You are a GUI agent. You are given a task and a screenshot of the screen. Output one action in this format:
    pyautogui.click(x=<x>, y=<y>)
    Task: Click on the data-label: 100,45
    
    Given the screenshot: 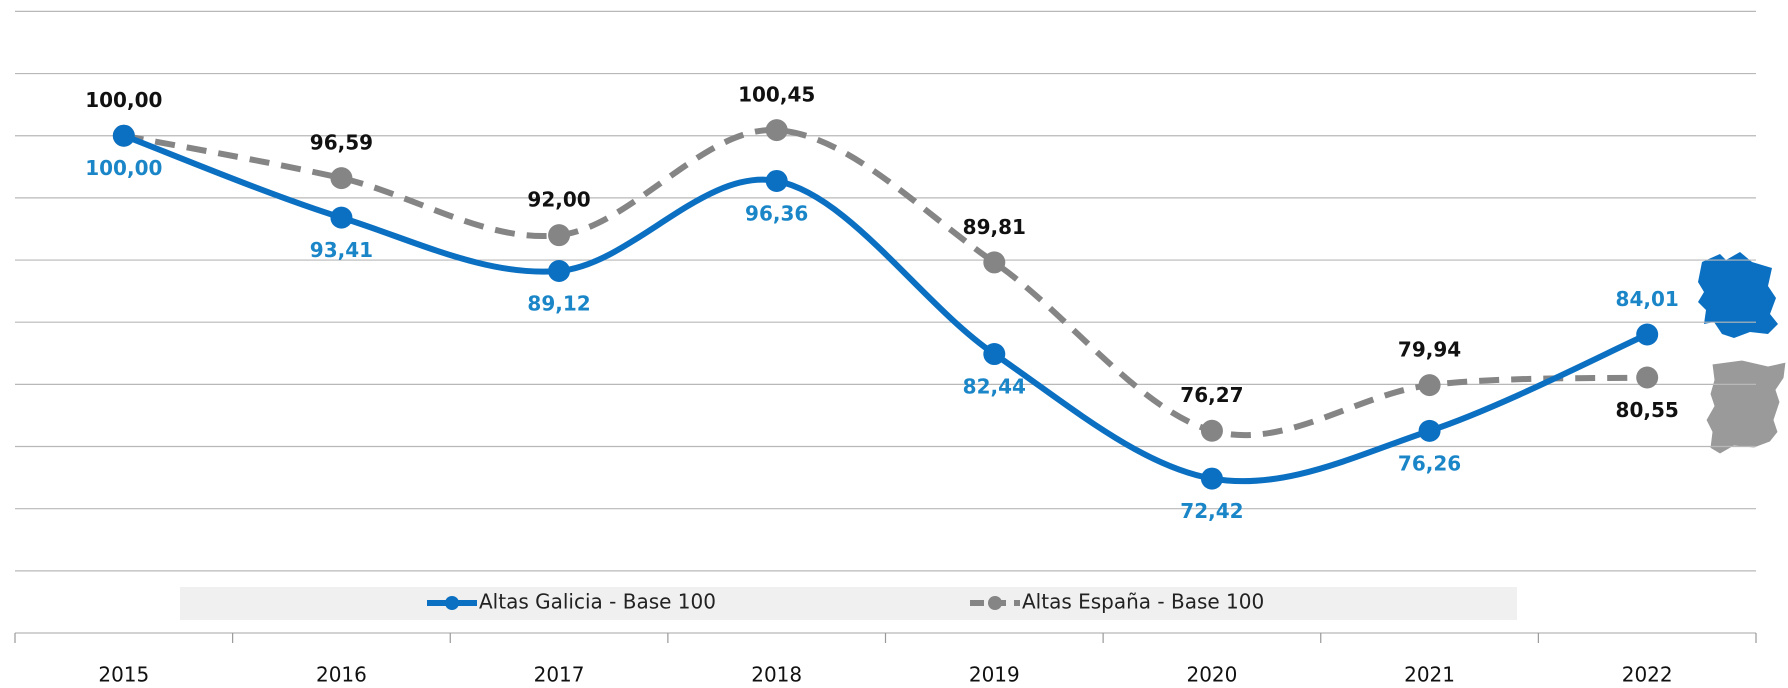 What is the action you would take?
    pyautogui.click(x=776, y=95)
    